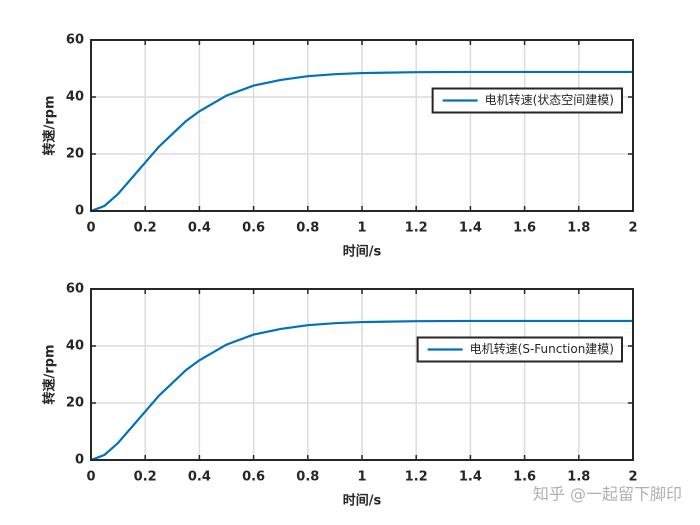 This screenshot has height=525, width=700. I want to click on legend-label: 电机转速(状态空间建模), so click(549, 99).